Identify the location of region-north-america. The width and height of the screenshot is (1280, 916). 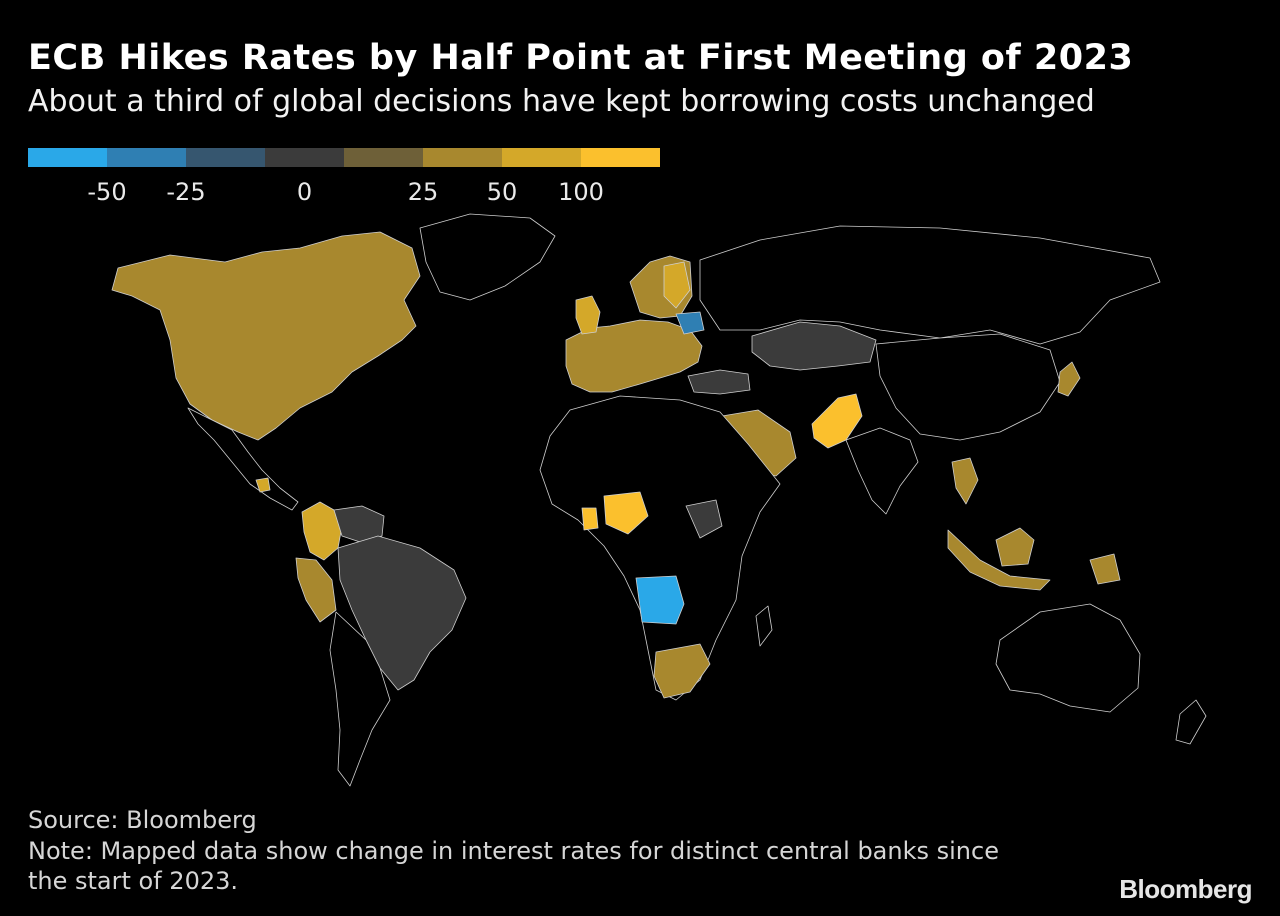
(266, 336).